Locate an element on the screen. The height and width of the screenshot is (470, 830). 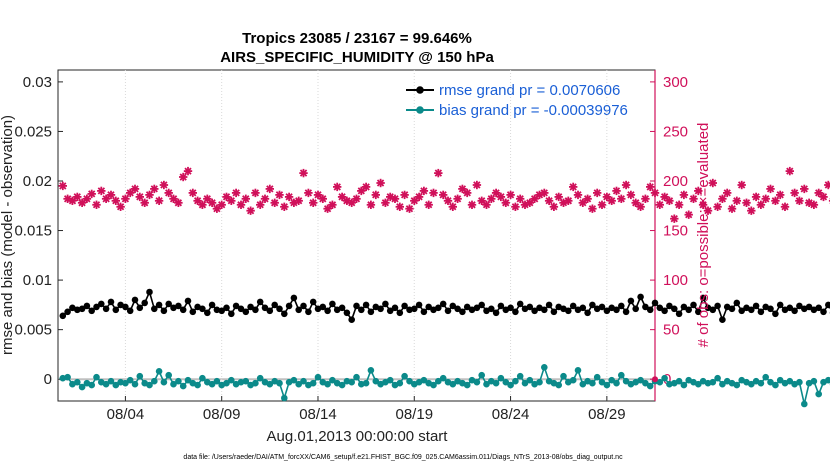
y-axis-label: rmse and bias (model - observation) is located at coordinates (8, 235).